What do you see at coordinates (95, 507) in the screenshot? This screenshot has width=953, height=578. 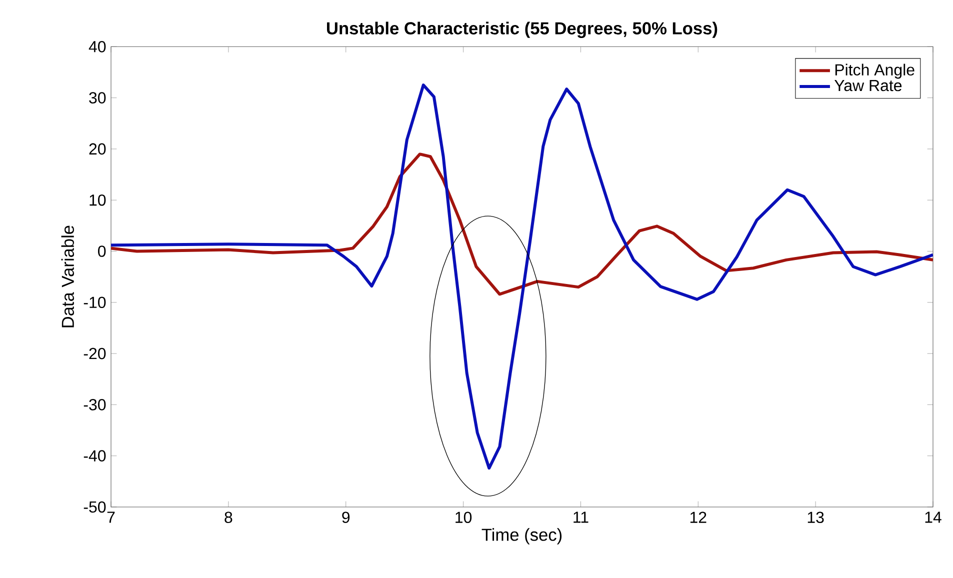 I see `y-tick-label: -50` at bounding box center [95, 507].